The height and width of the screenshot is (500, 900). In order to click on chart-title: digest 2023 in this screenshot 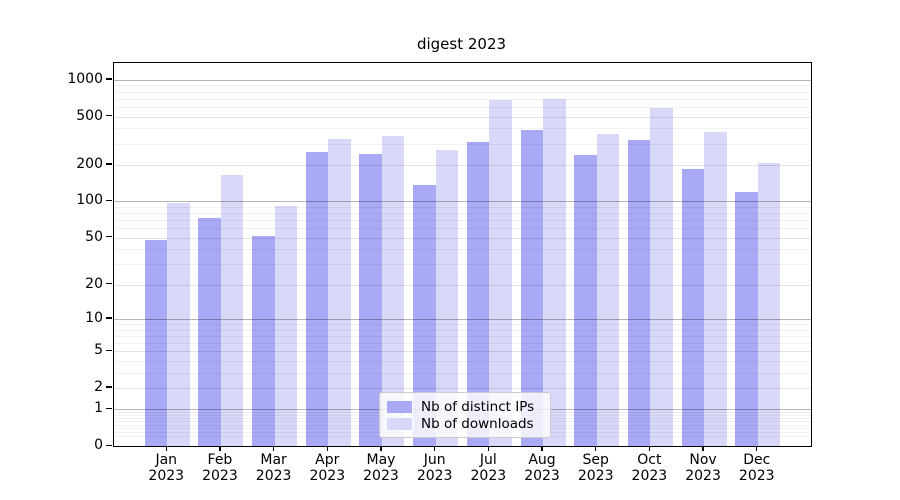, I will do `click(461, 44)`.